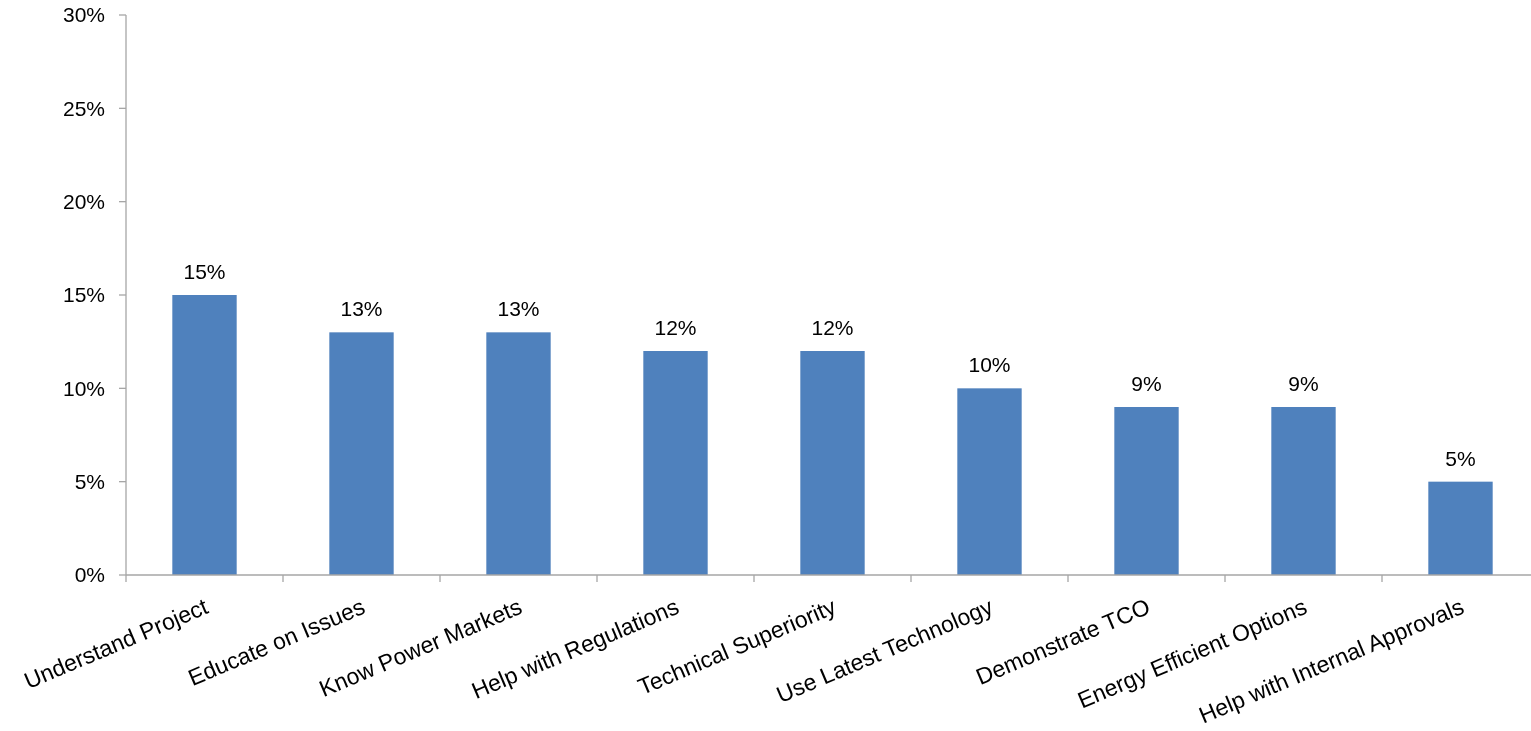 This screenshot has width=1531, height=731. I want to click on y-tick-label: 15%, so click(83, 295).